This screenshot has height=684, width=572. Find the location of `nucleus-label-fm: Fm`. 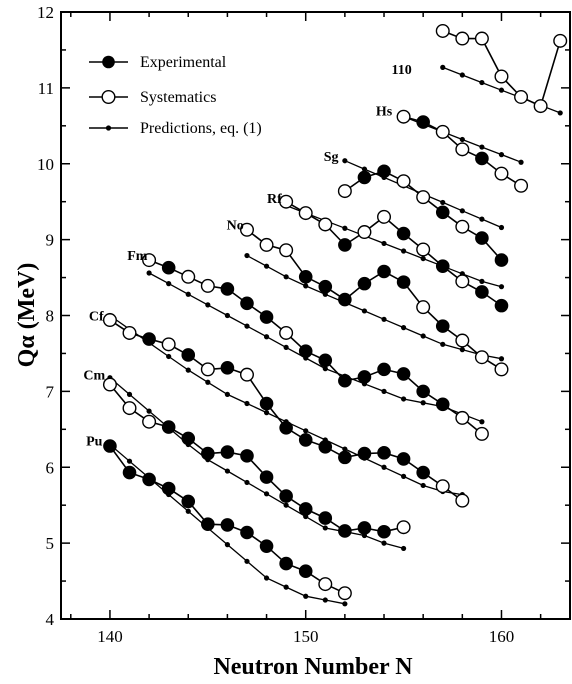

nucleus-label-fm: Fm is located at coordinates (137, 256).